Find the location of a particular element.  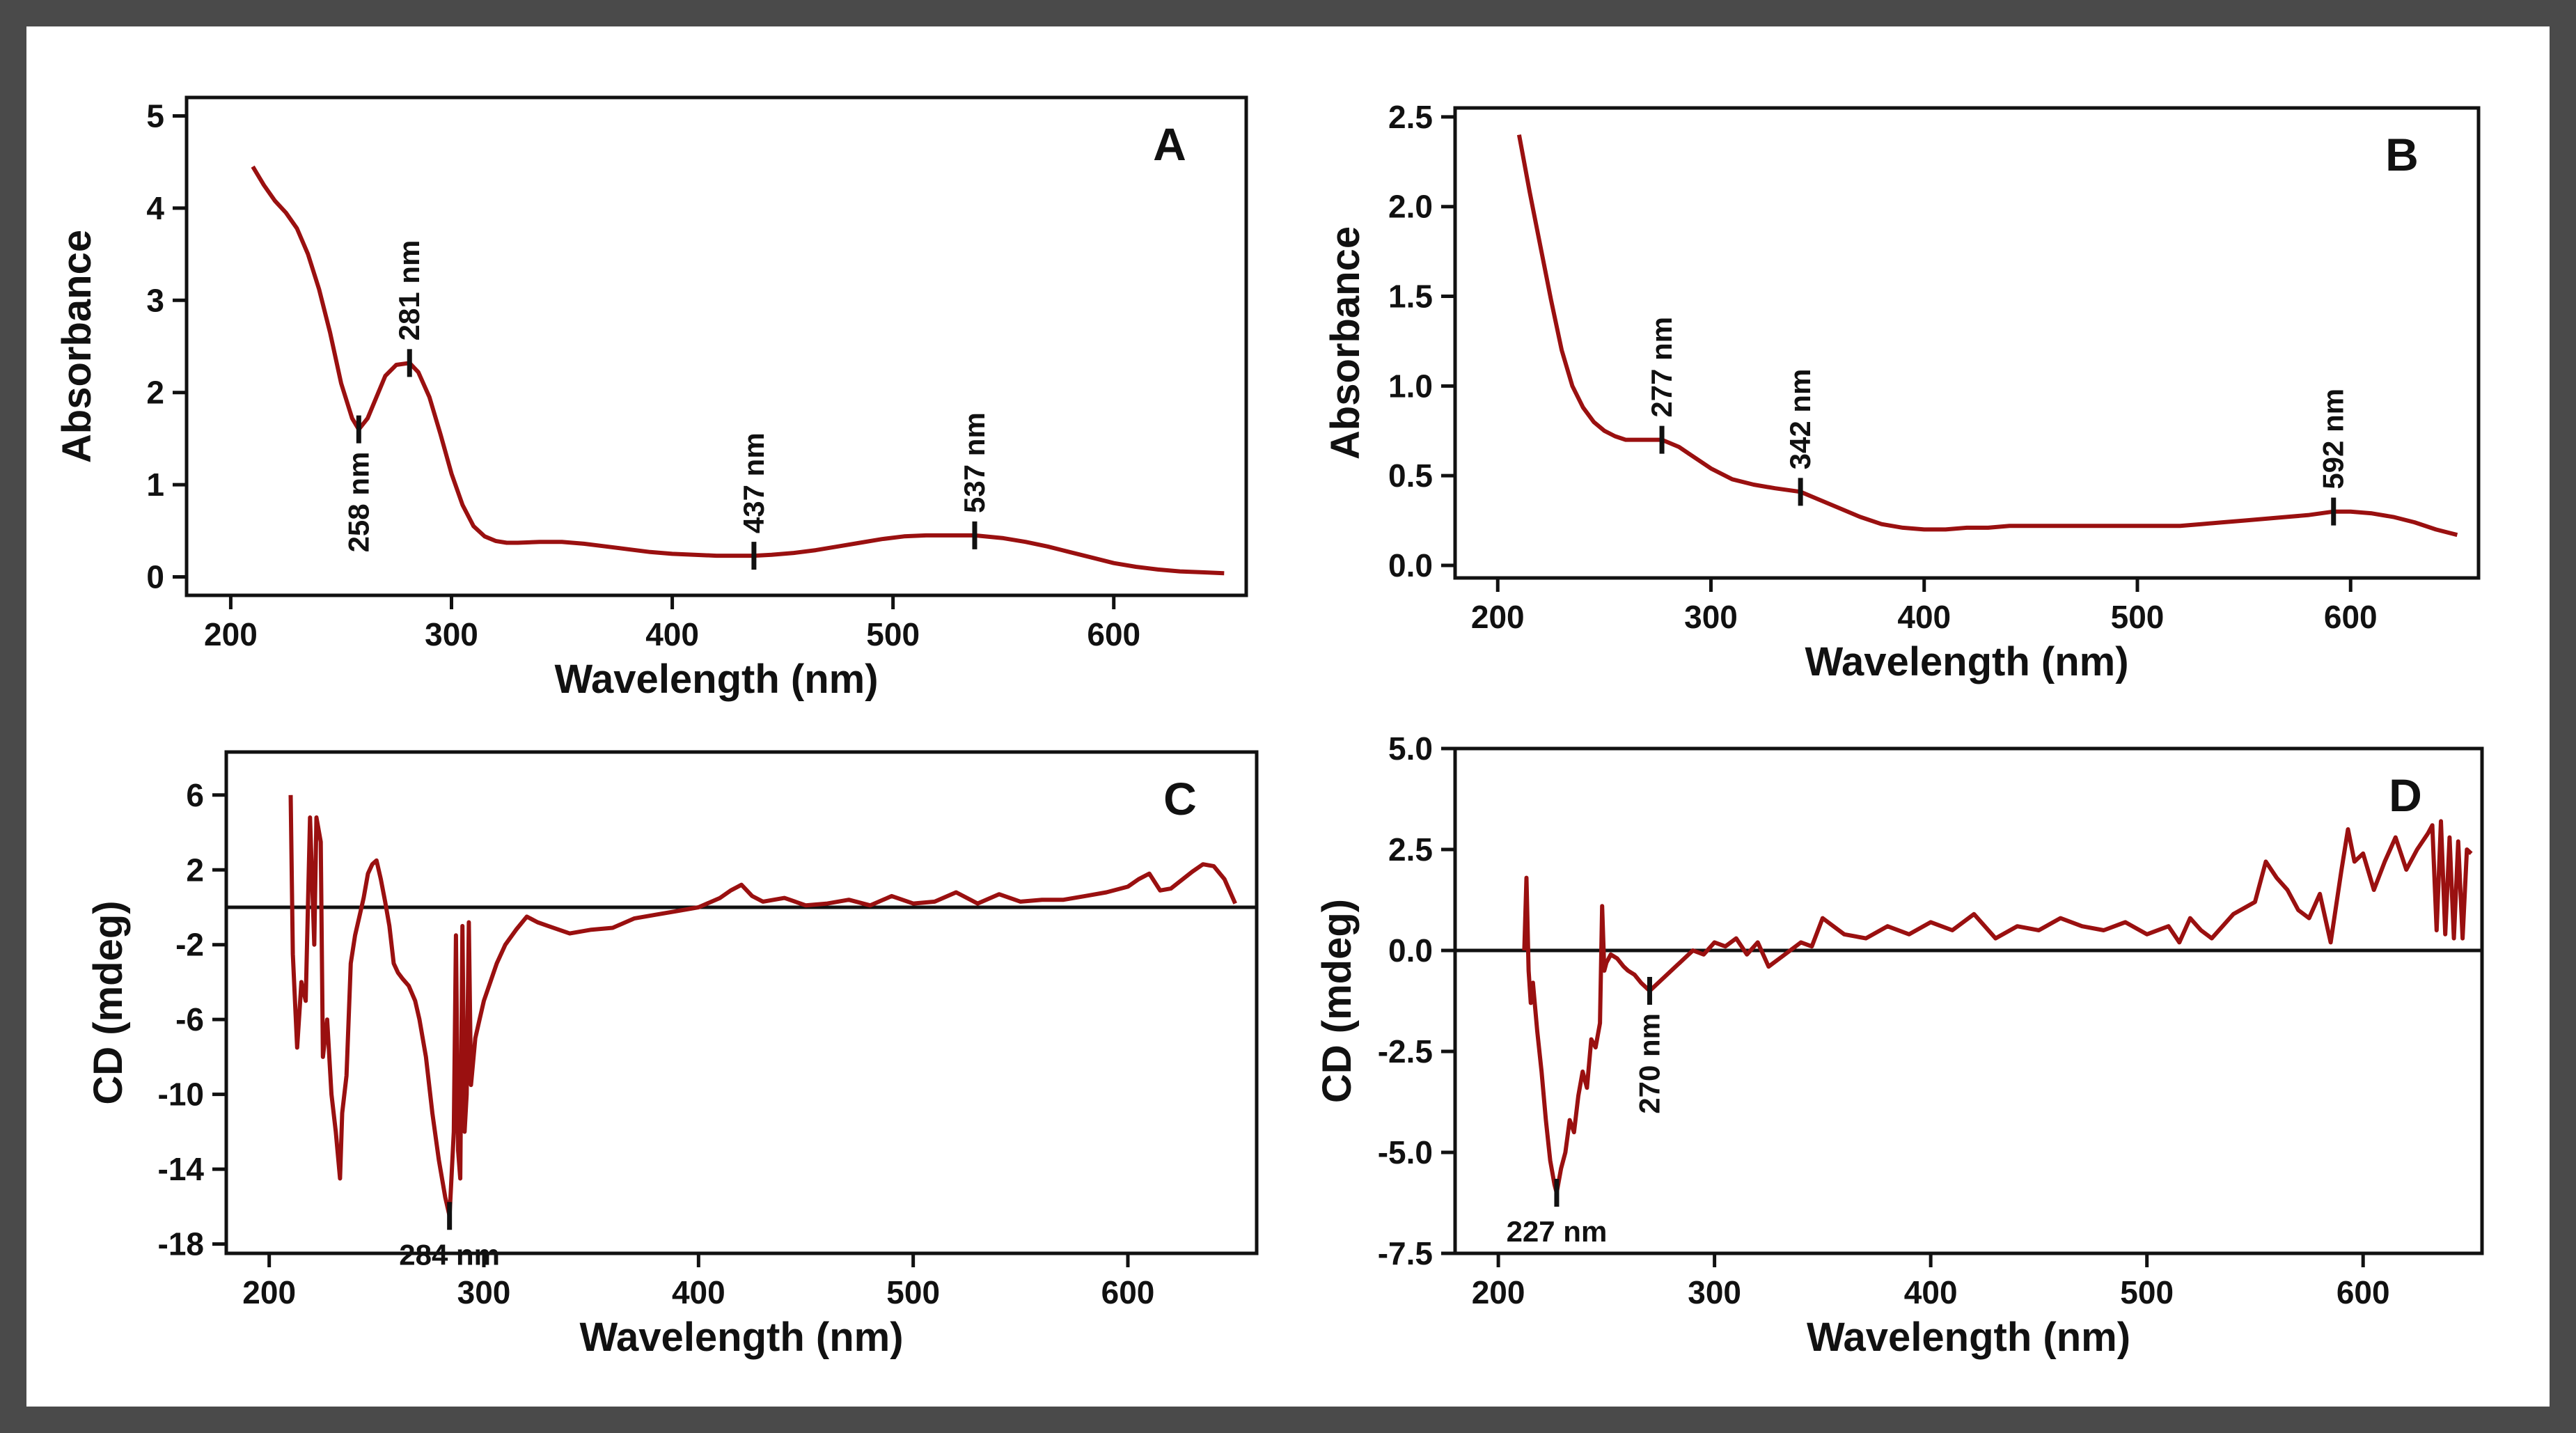

panel-letter: A is located at coordinates (1169, 144).